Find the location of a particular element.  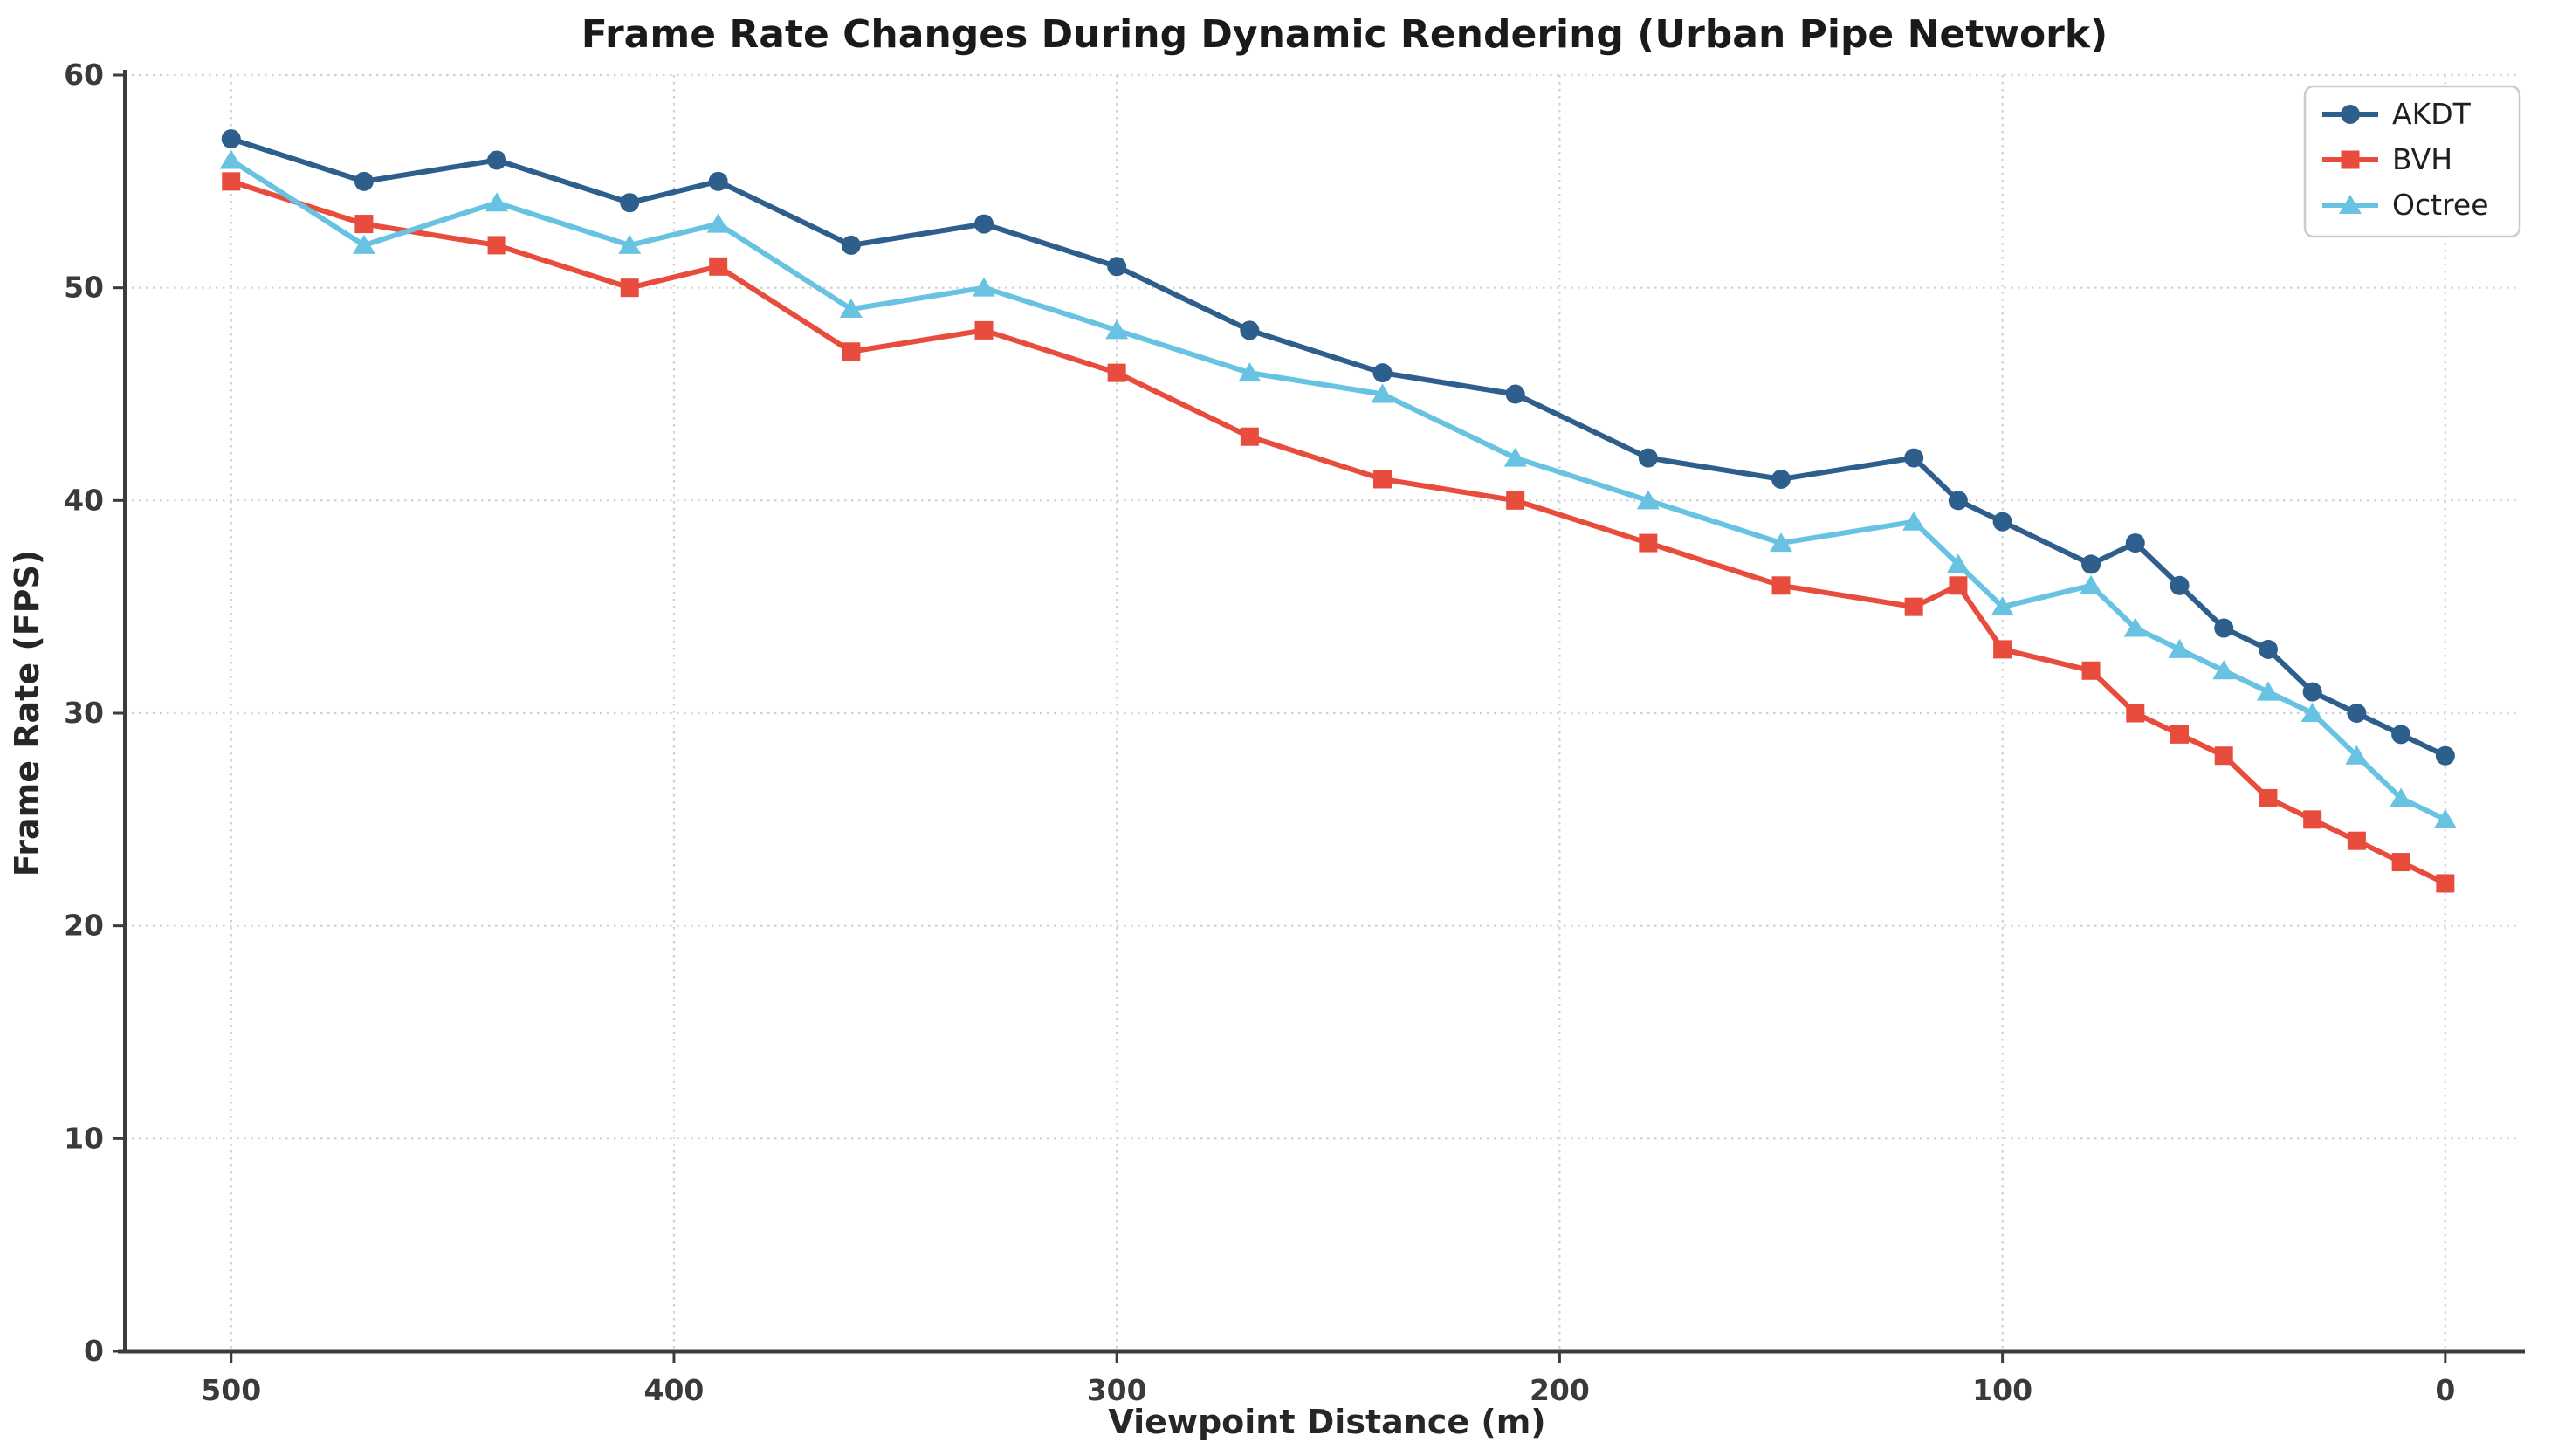

legend-label-akdt: AKDT is located at coordinates (2432, 114).